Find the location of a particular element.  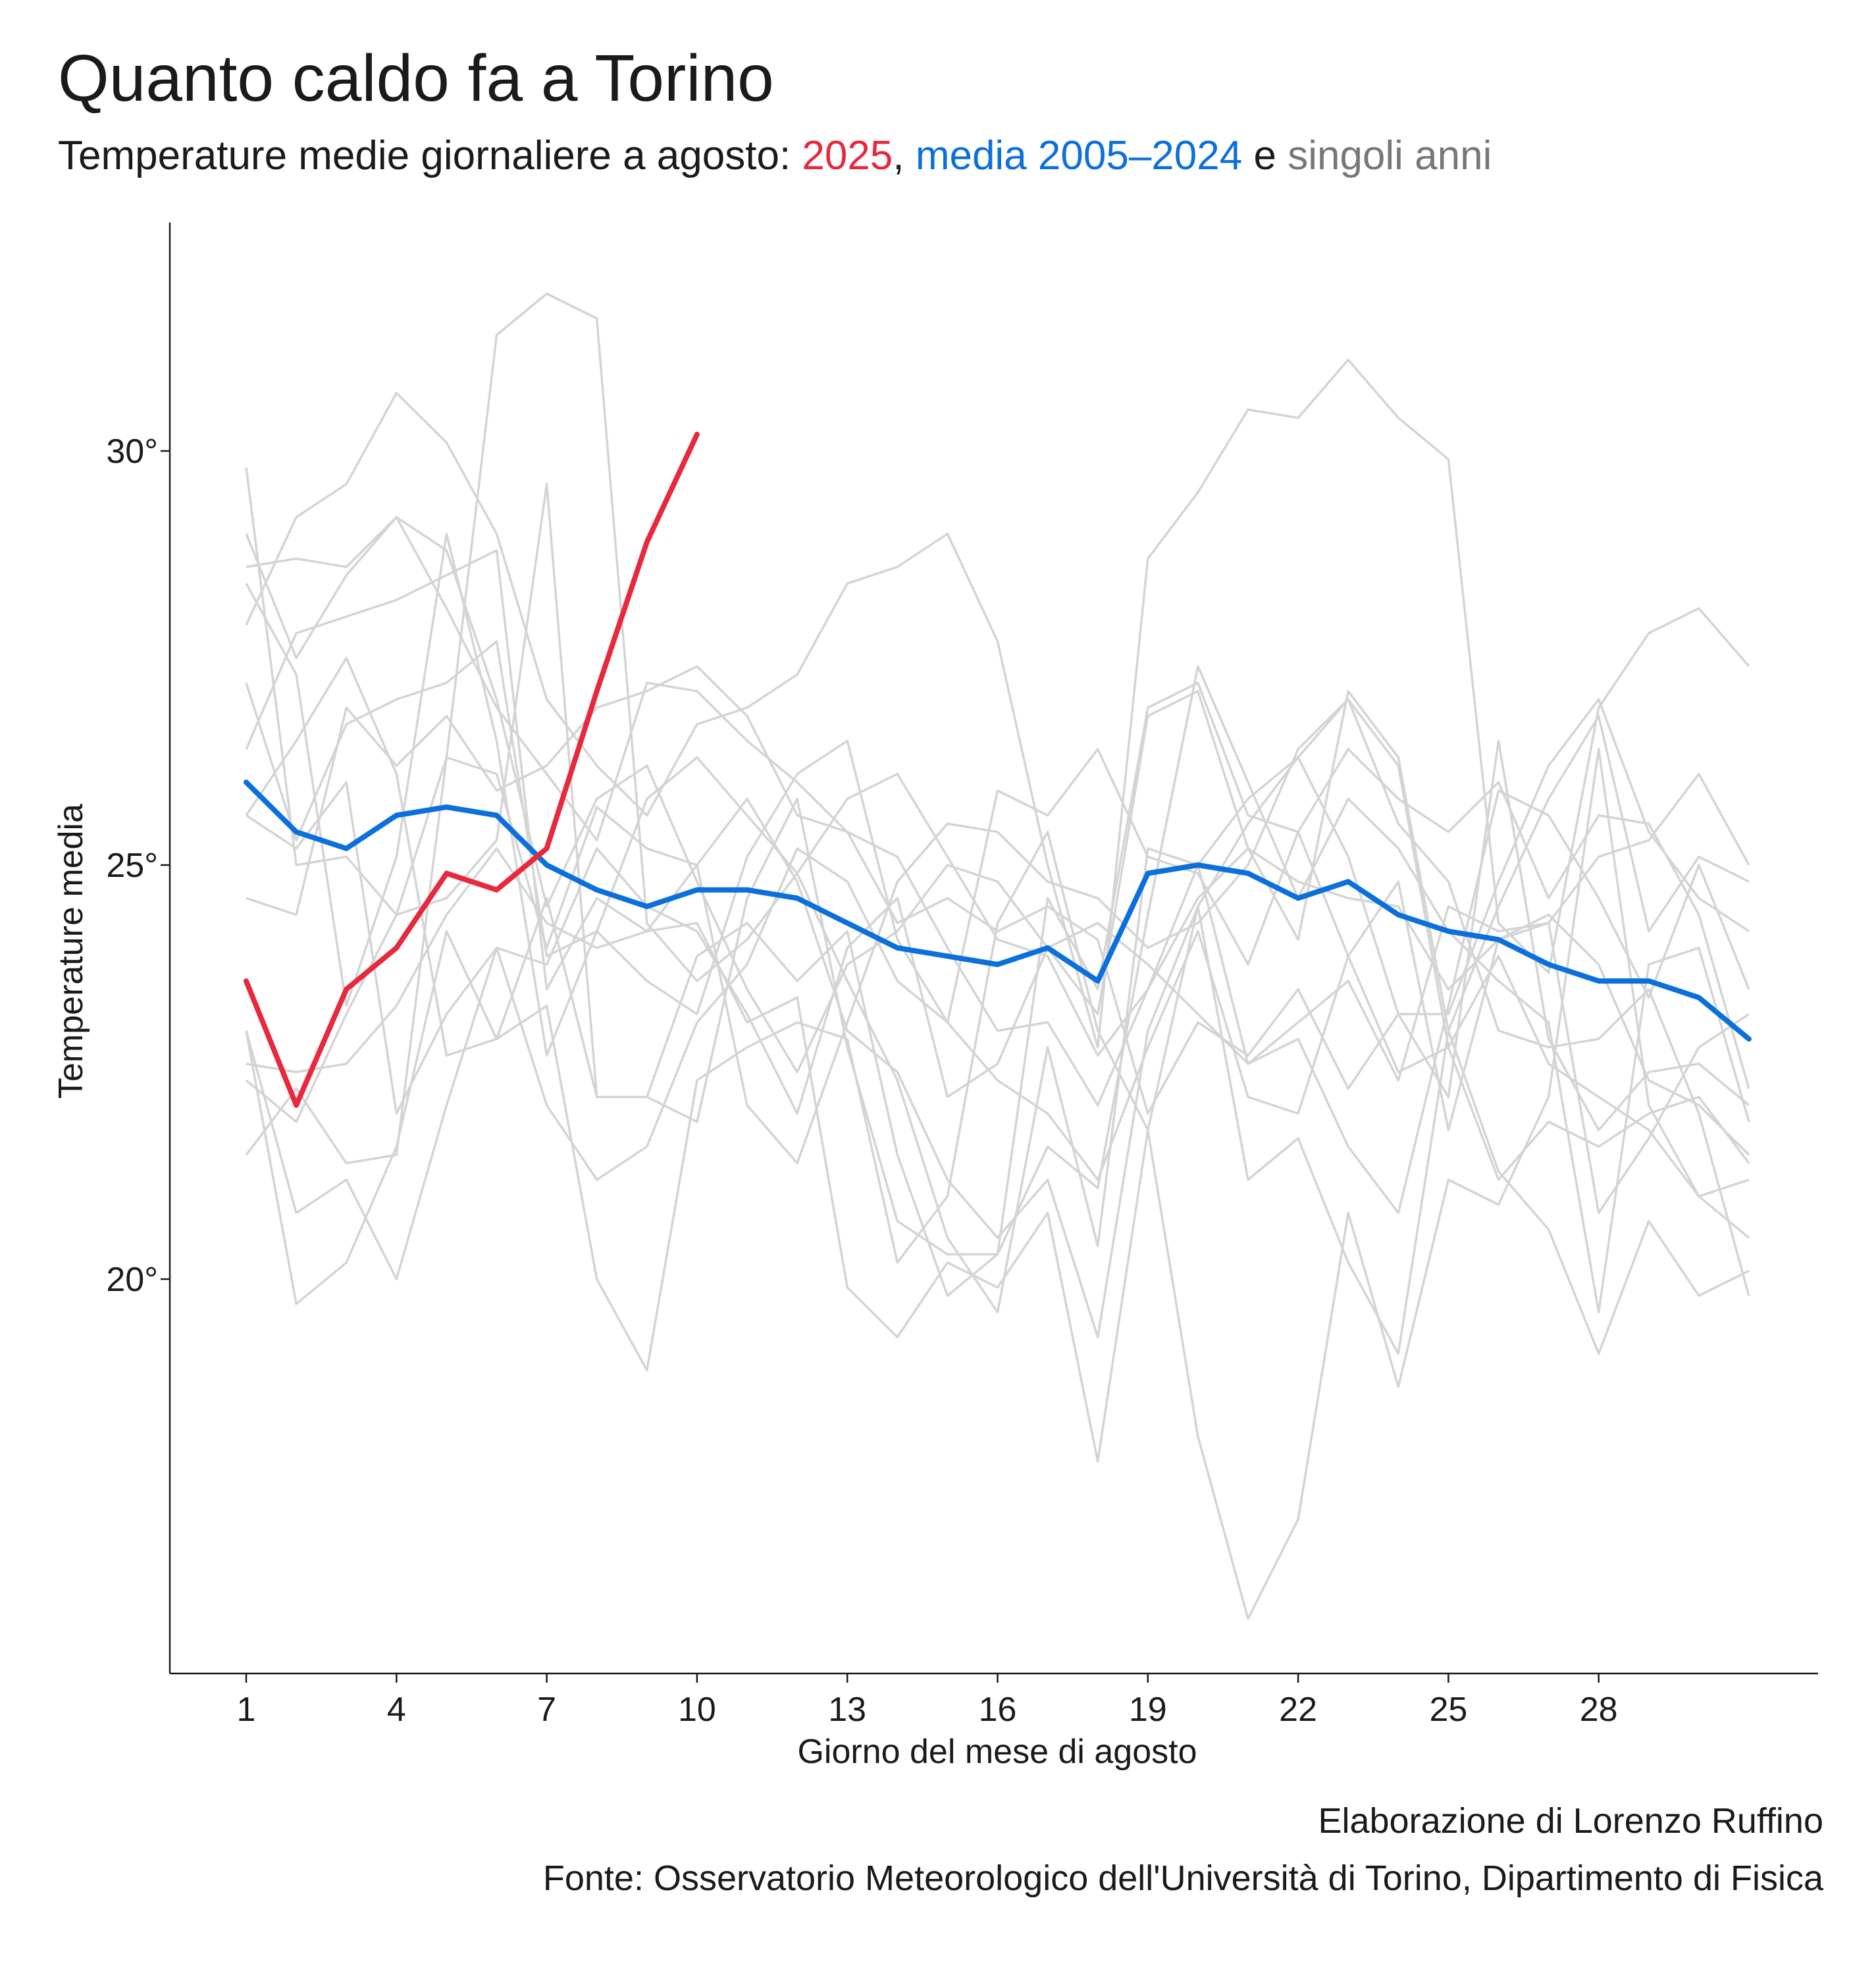

x-tick-label: 1 is located at coordinates (246, 1710).